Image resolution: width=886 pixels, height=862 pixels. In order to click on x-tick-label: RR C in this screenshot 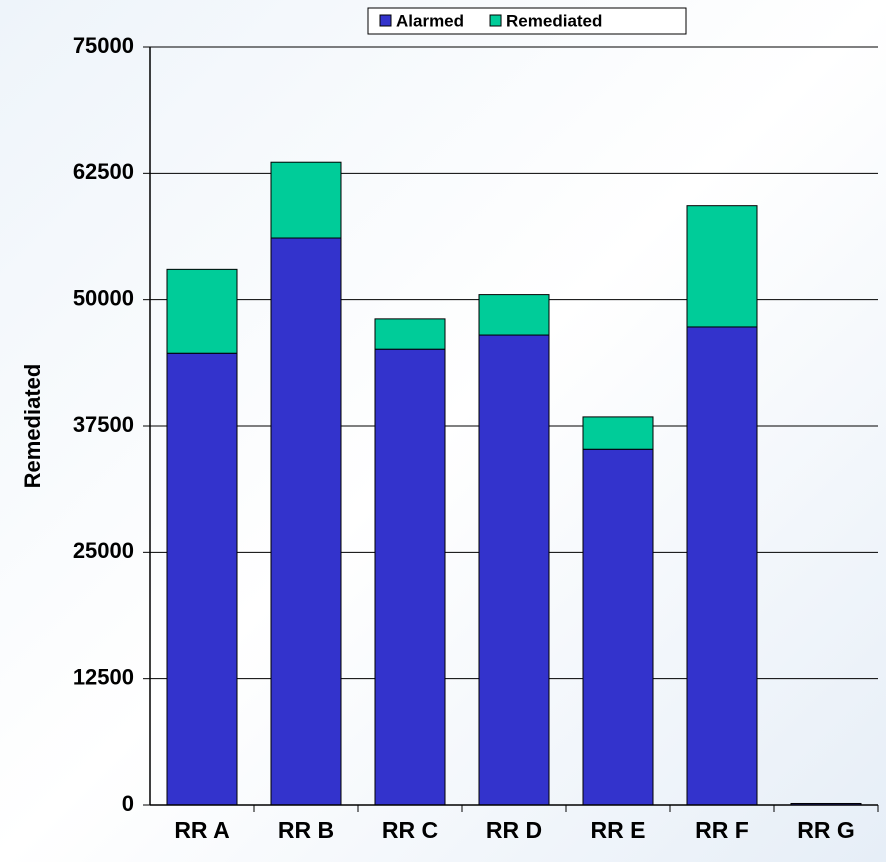, I will do `click(410, 830)`.